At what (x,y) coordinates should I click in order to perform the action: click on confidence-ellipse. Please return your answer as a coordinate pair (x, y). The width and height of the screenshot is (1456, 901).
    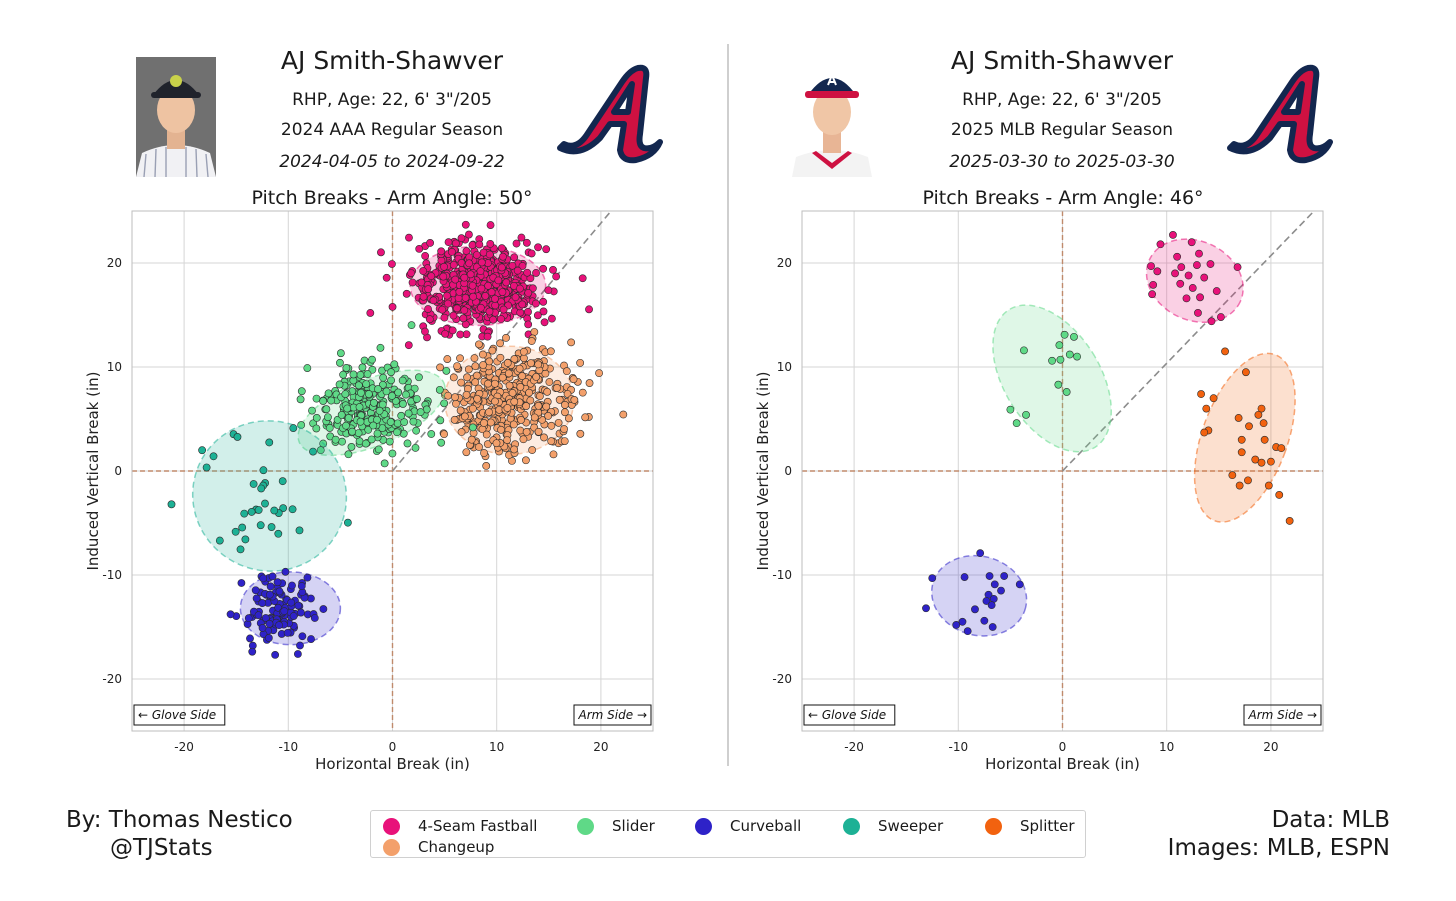
    Looking at the image, I should click on (1194, 281).